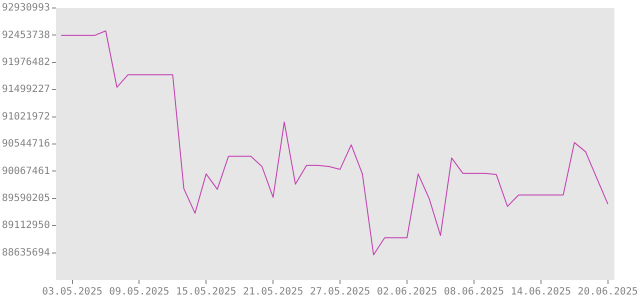  Describe the element at coordinates (26, 144) in the screenshot. I see `y-tick-label: 90544716` at that location.